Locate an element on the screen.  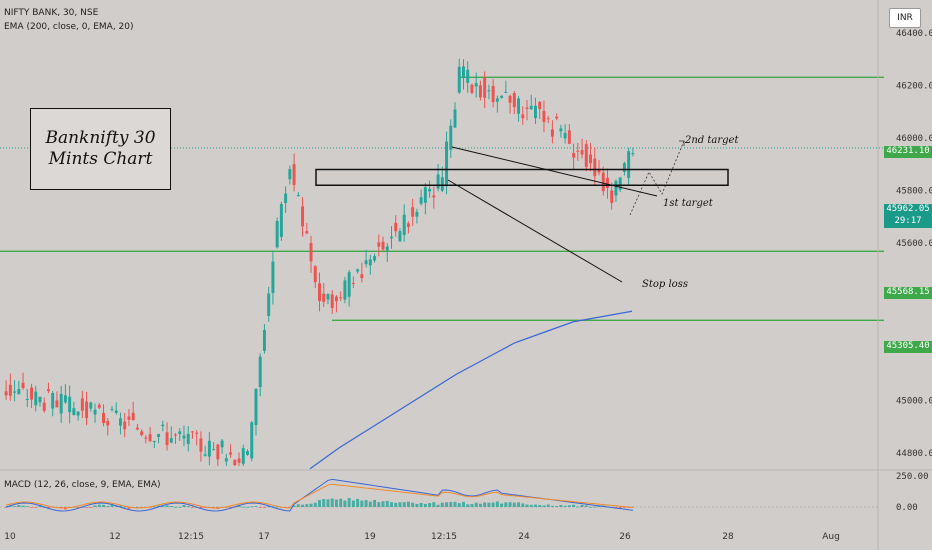
title-line-2: Mints Chart is located at coordinates (100, 159).